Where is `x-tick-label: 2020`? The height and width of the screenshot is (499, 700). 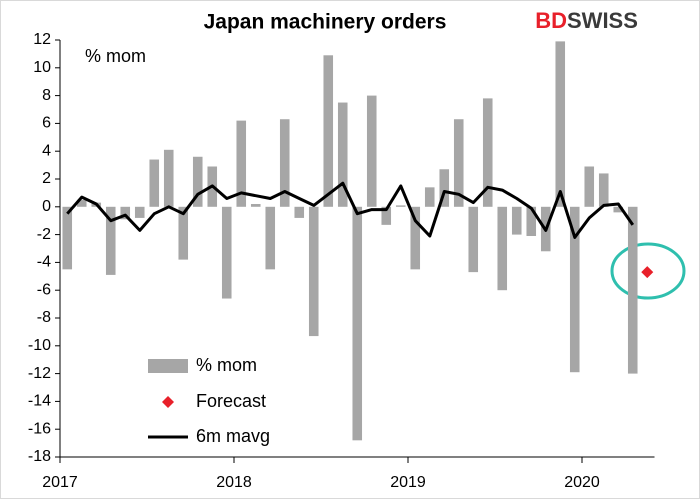 x-tick-label: 2020 is located at coordinates (582, 482).